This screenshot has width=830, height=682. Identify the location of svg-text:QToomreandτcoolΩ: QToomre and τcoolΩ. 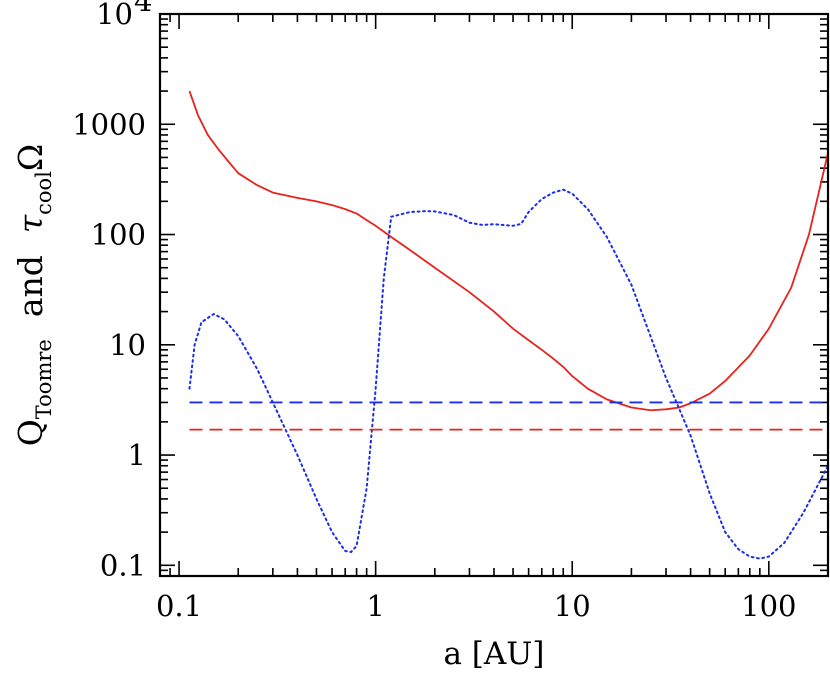
(33, 295).